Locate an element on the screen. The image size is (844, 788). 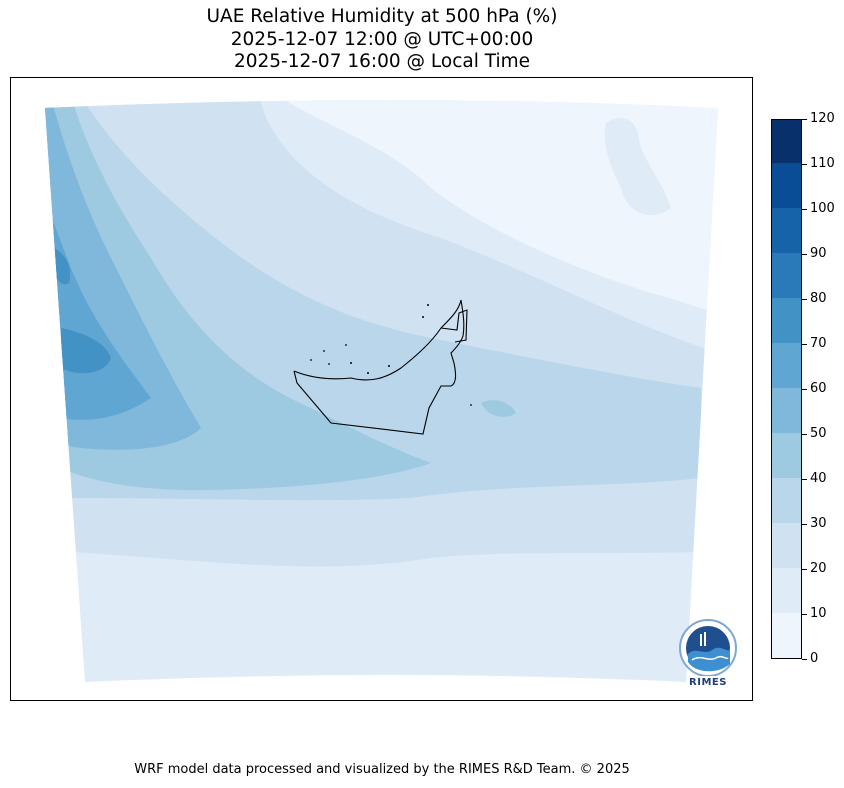
colorbar-tick-label: 50 is located at coordinates (818, 433).